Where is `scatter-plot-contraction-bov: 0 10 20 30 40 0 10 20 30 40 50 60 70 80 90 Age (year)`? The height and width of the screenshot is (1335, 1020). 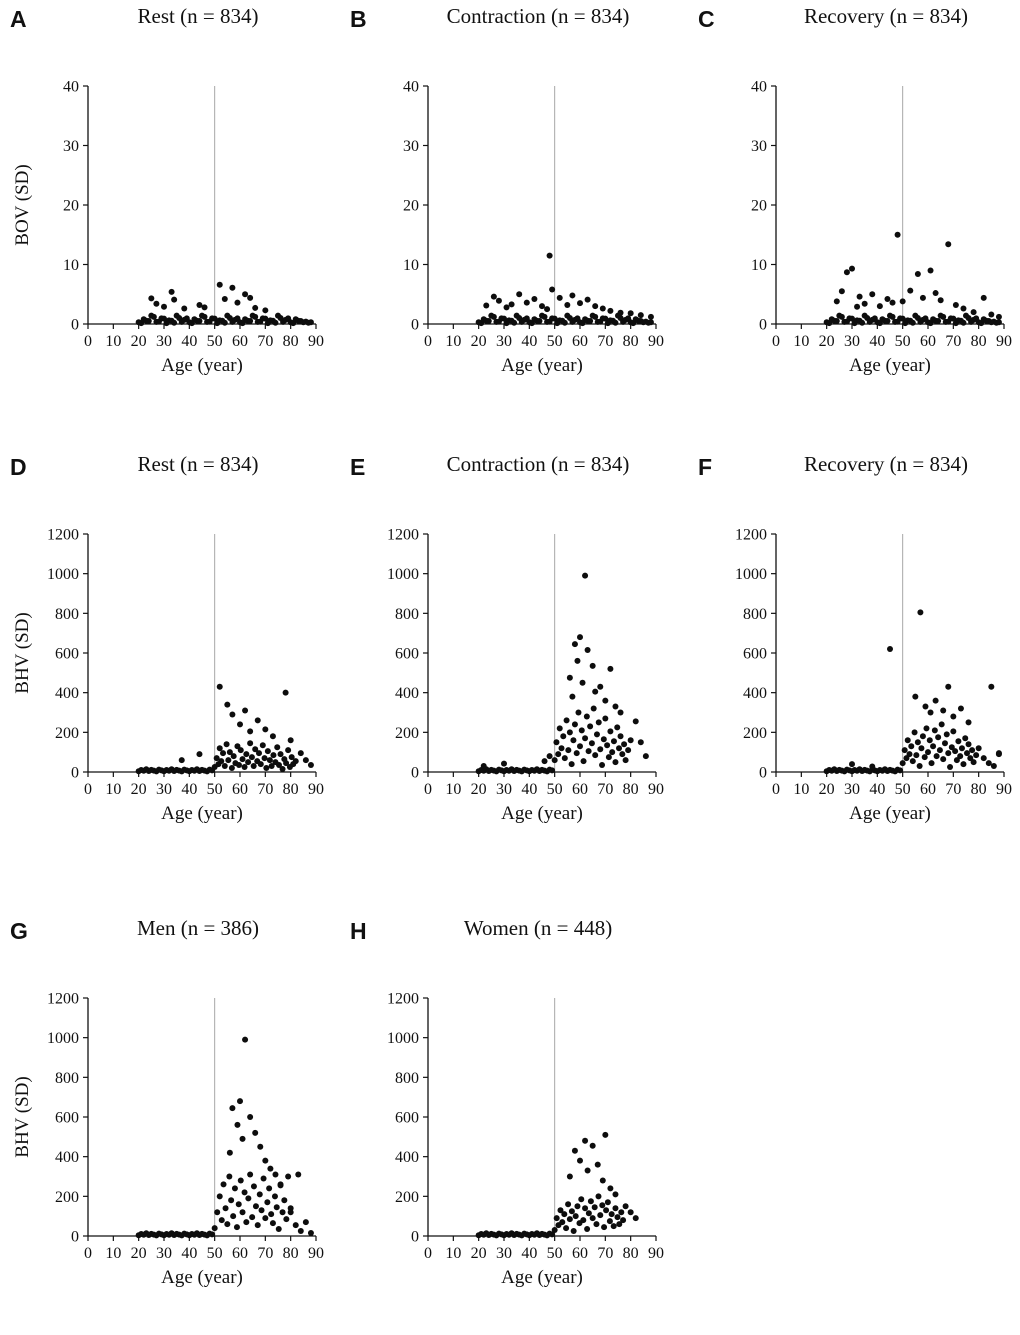
scatter-plot-contraction-bov: 0 10 20 30 40 0 10 20 30 40 50 60 70 80 90 Age (year) is located at coordinates (510, 211).